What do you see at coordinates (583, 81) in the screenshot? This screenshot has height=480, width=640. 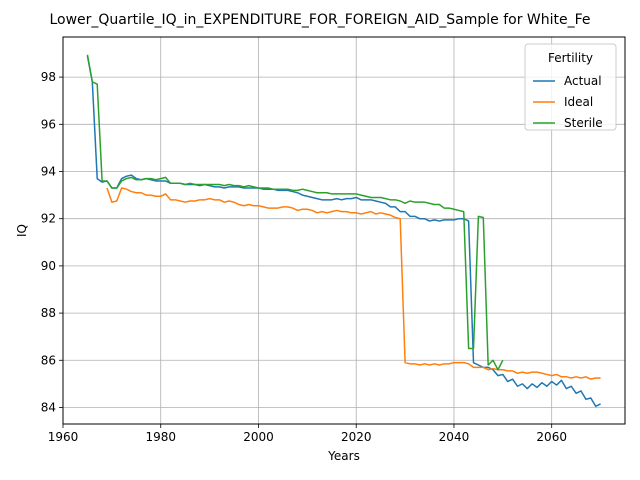 I see `legend-label-actual: Actual` at bounding box center [583, 81].